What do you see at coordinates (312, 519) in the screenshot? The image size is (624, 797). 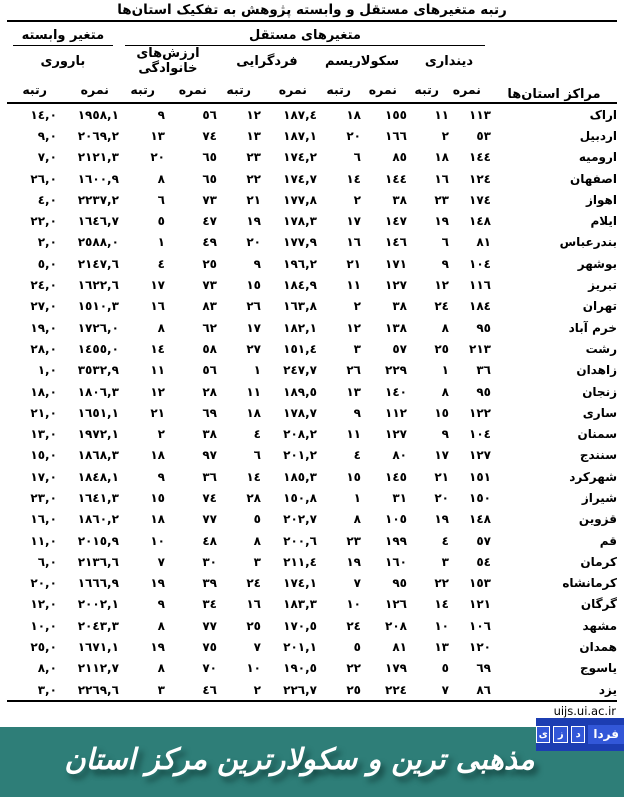 I see `table-row: قزوین ١٤٨ ١٩ ١٠٥ ٨ ٢٠٢,٧ ٥ ٧٧ ١٨ ١٨٦٠,٢ ١٦,٠` at bounding box center [312, 519].